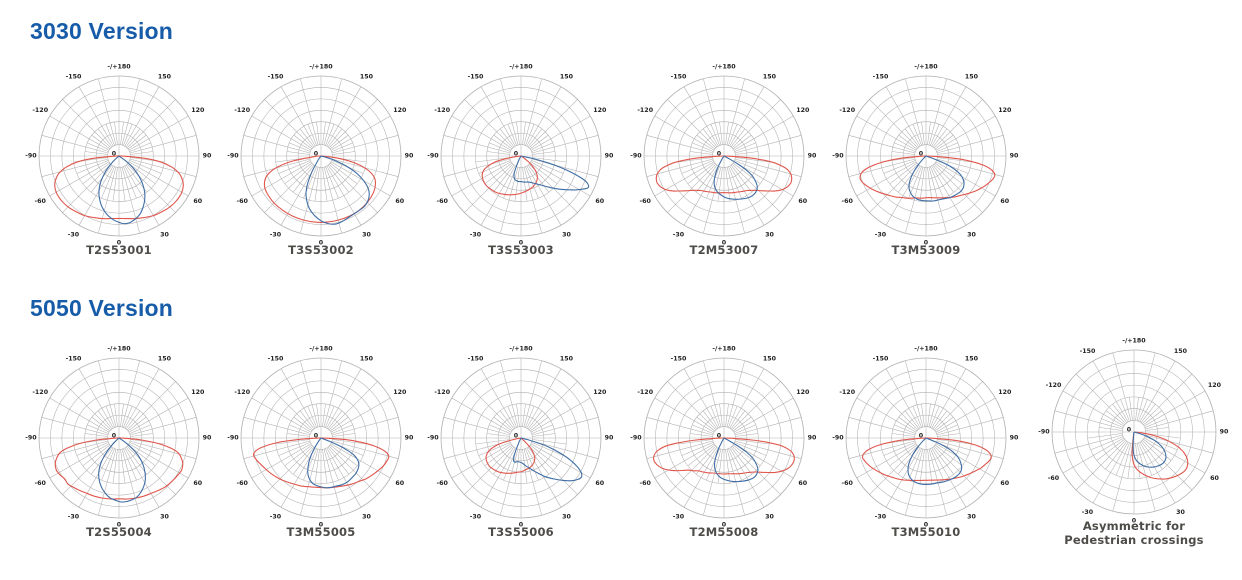 Image resolution: width=1242 pixels, height=580 pixels. I want to click on chart-label-line: Asymmetric for, so click(1134, 526).